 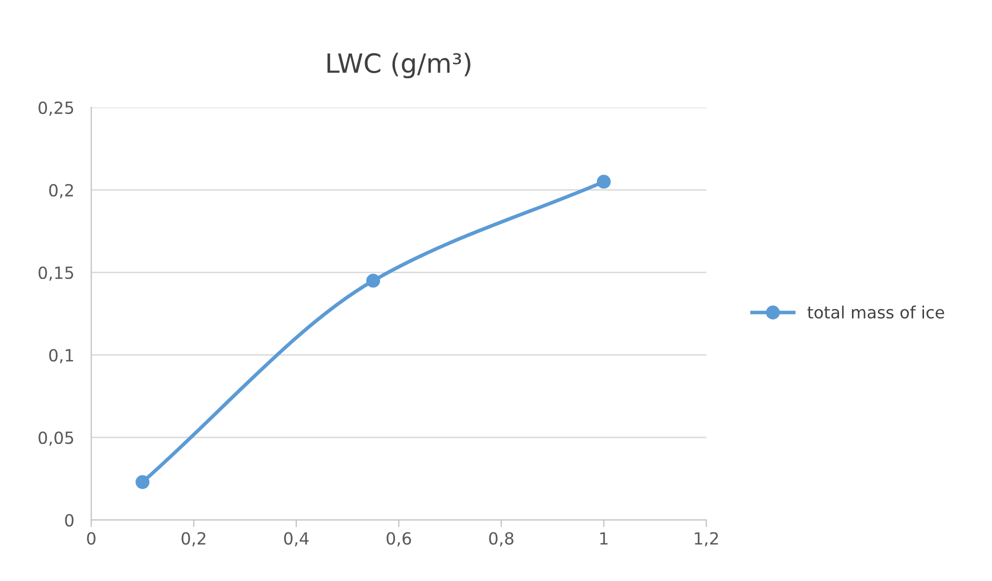 What do you see at coordinates (706, 539) in the screenshot?
I see `x-tick-label: 1,2` at bounding box center [706, 539].